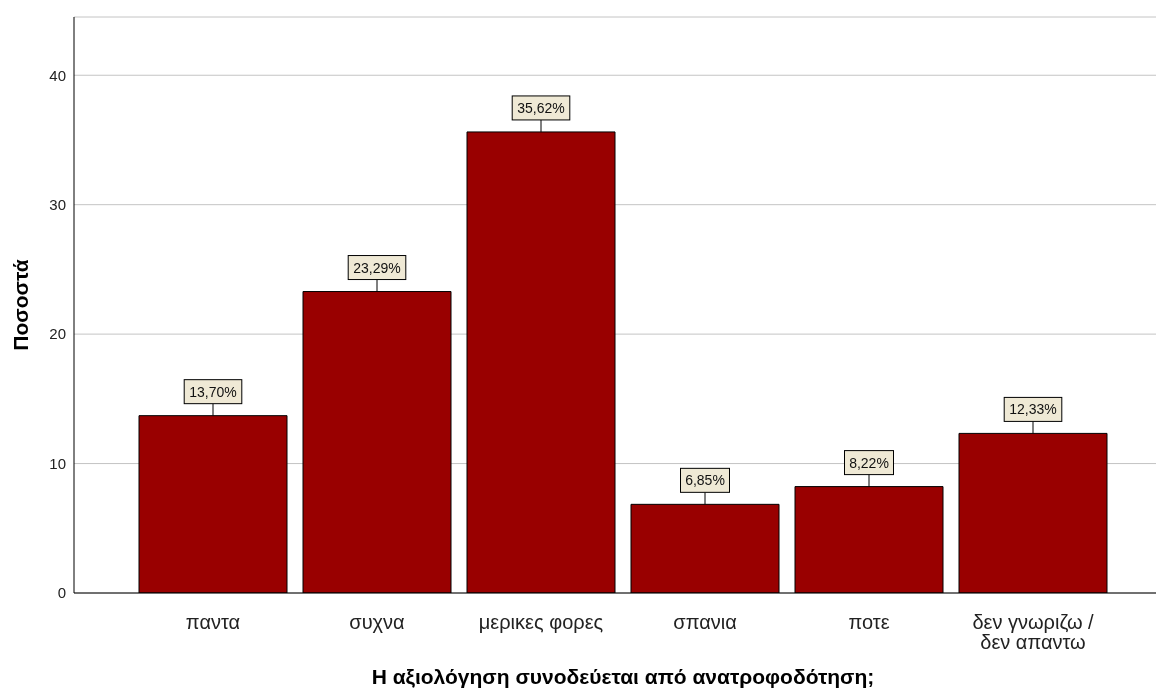 Image resolution: width=1156 pixels, height=693 pixels. I want to click on data-label: 35,62%, so click(541, 107).